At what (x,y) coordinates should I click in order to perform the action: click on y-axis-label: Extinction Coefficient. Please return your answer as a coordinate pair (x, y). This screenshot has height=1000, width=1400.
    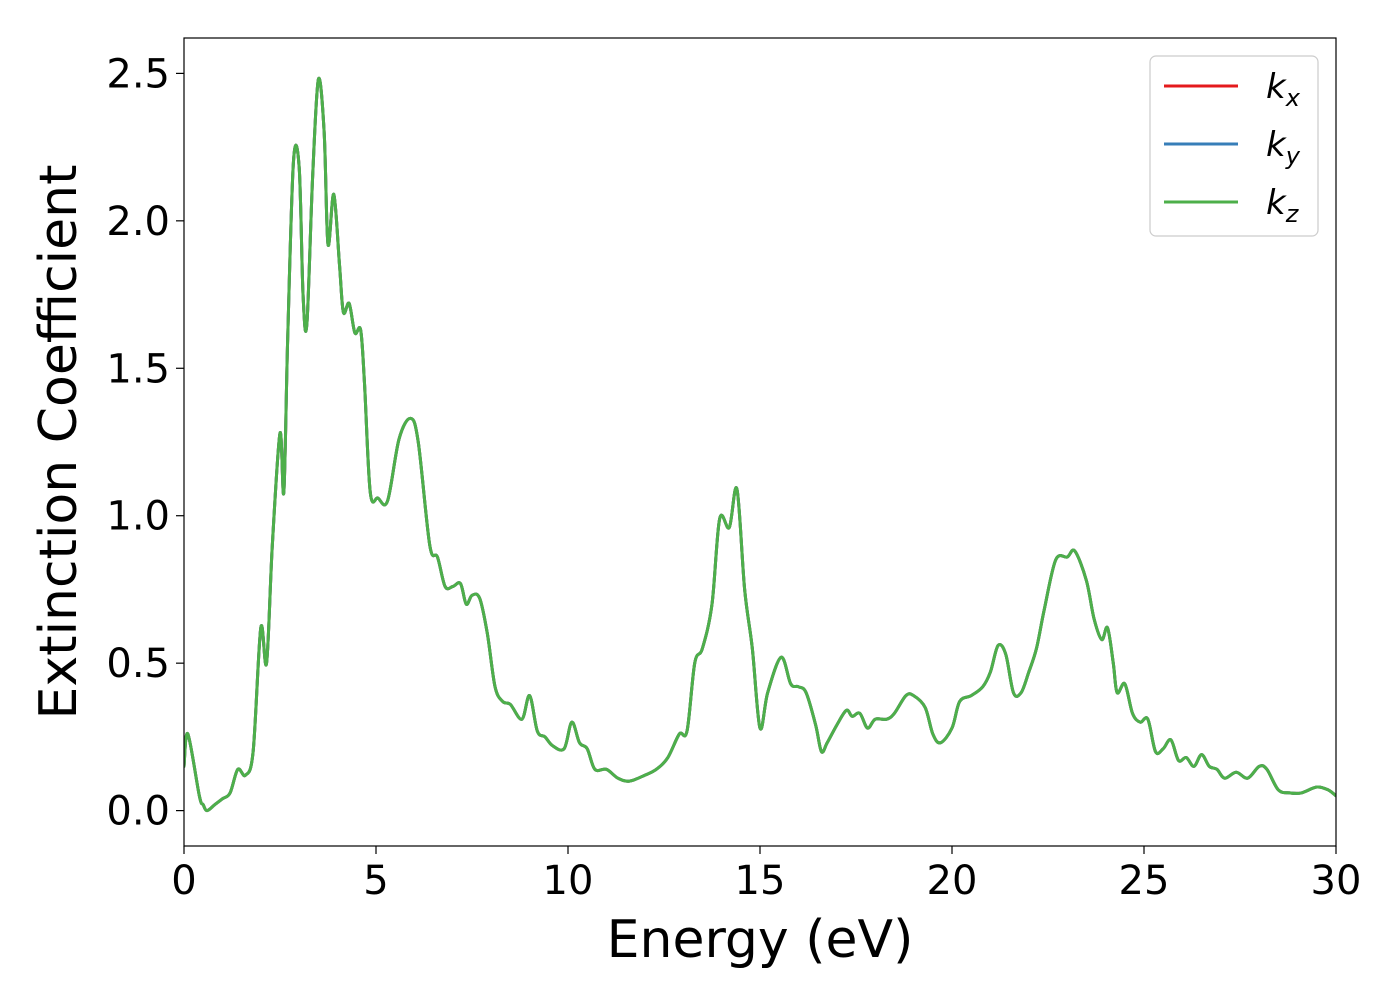
    Looking at the image, I should click on (59, 442).